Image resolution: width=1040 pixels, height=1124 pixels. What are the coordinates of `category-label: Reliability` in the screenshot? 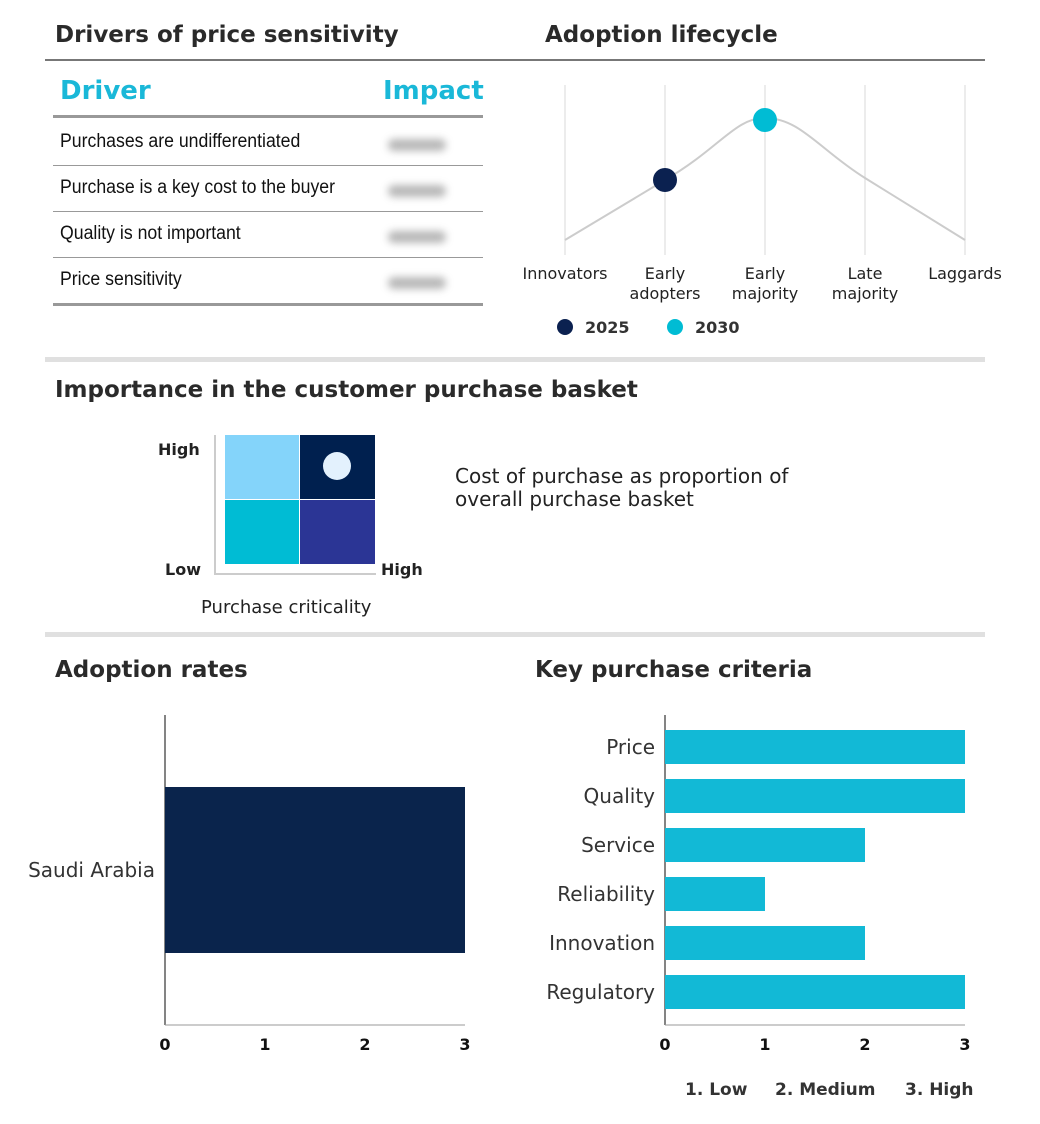 It's located at (606, 894).